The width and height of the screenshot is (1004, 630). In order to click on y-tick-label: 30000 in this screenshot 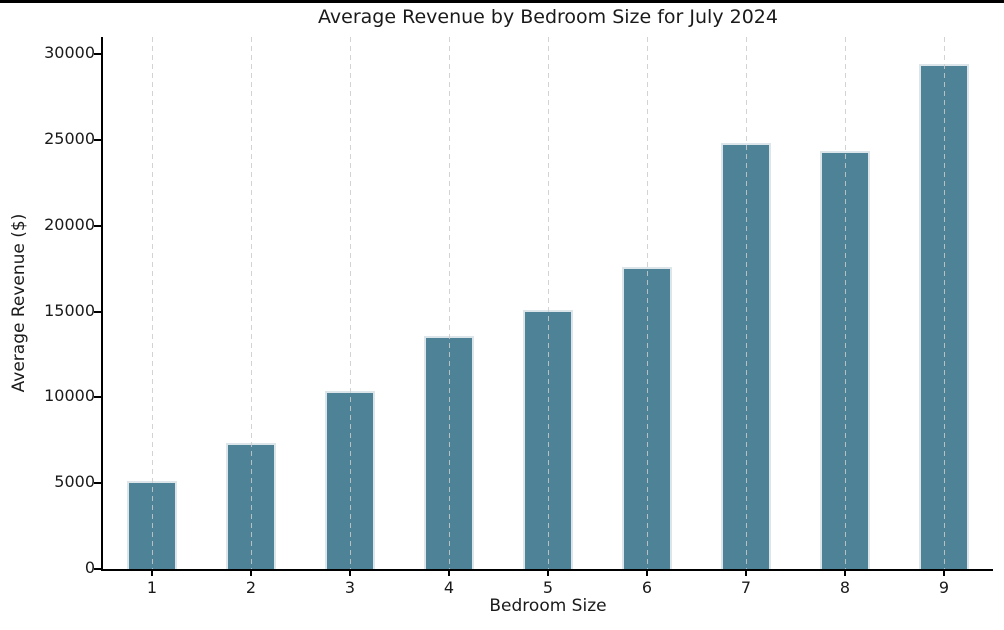, I will do `click(69, 53)`.